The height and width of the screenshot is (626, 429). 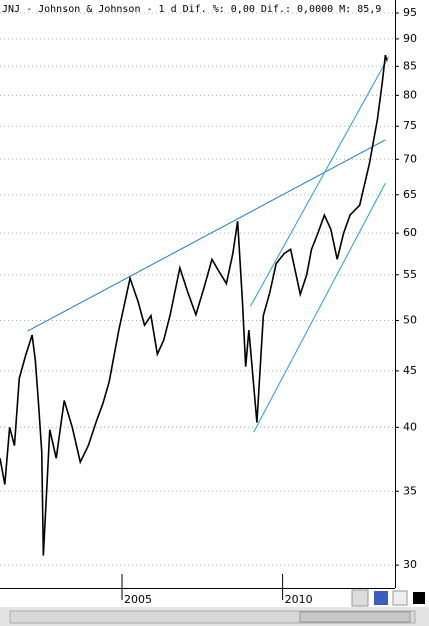 I want to click on save-button, so click(x=381, y=598).